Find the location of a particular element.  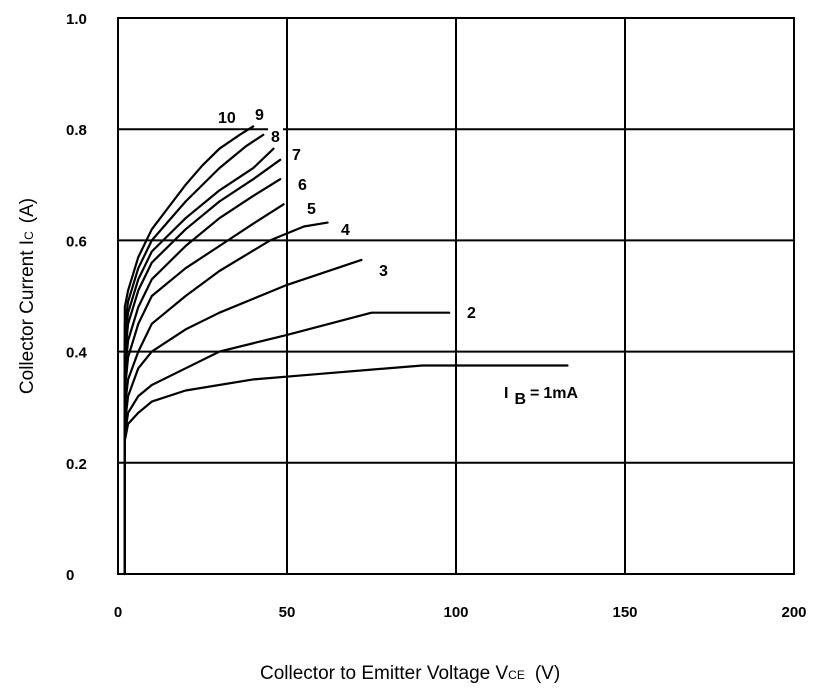

curve-label-10: 10 is located at coordinates (227, 118).